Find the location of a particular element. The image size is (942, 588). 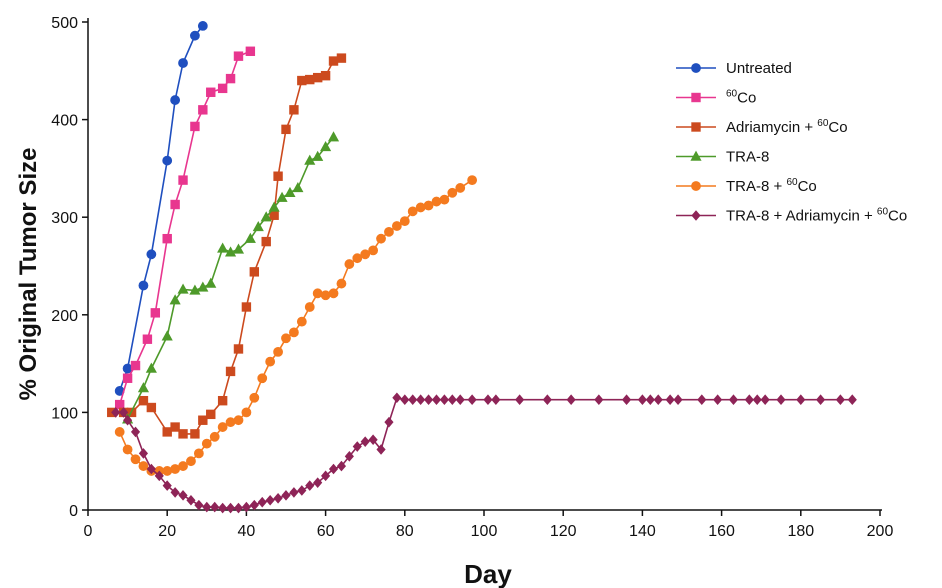

x-axis-ticks: 0 20 40 60 80 100 120 140 160 180 200 is located at coordinates (488, 525).